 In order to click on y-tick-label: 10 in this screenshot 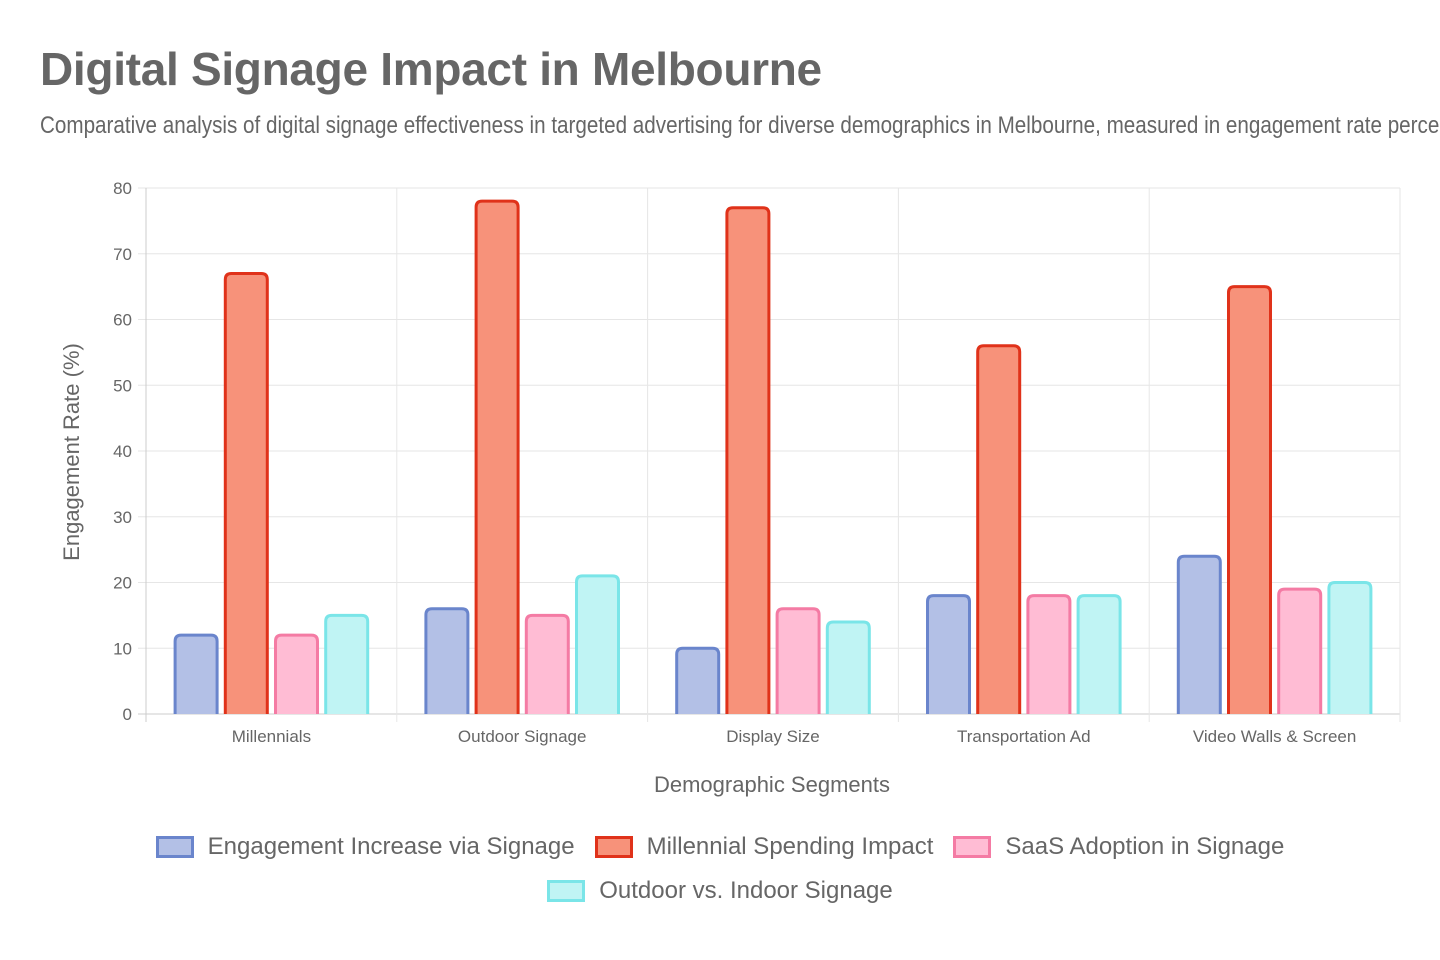, I will do `click(122, 648)`.